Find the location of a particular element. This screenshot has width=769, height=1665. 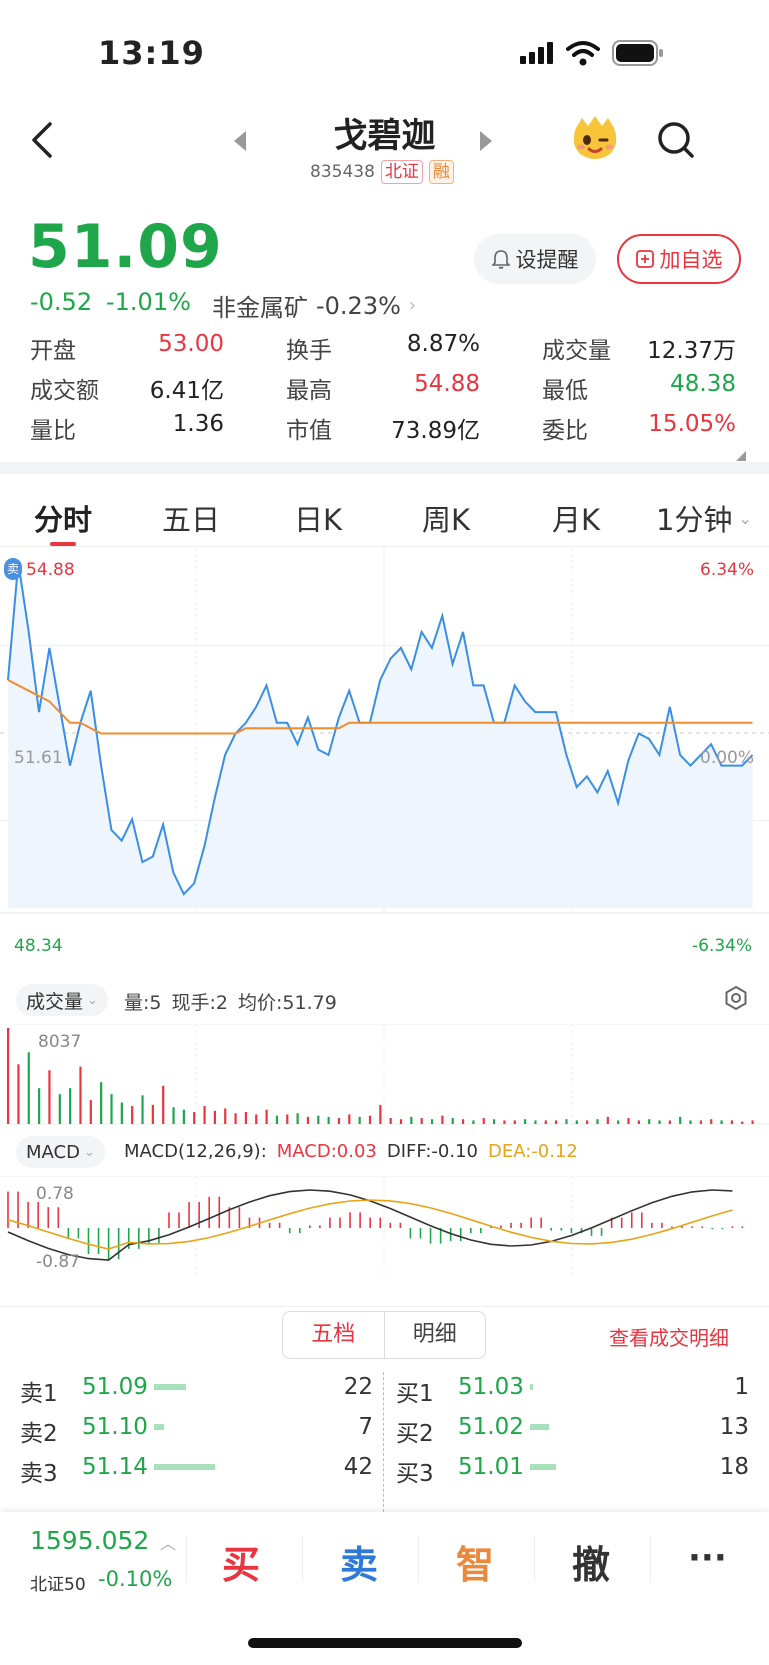

tab-monthly-k: 月K is located at coordinates (576, 520).